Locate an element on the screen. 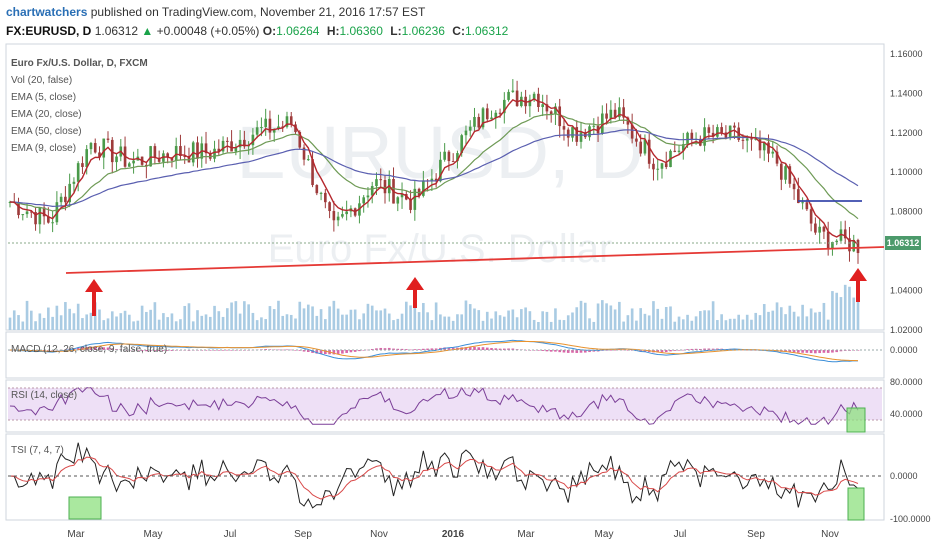 The width and height of the screenshot is (932, 550). author-link: chartwatchers is located at coordinates (47, 12).